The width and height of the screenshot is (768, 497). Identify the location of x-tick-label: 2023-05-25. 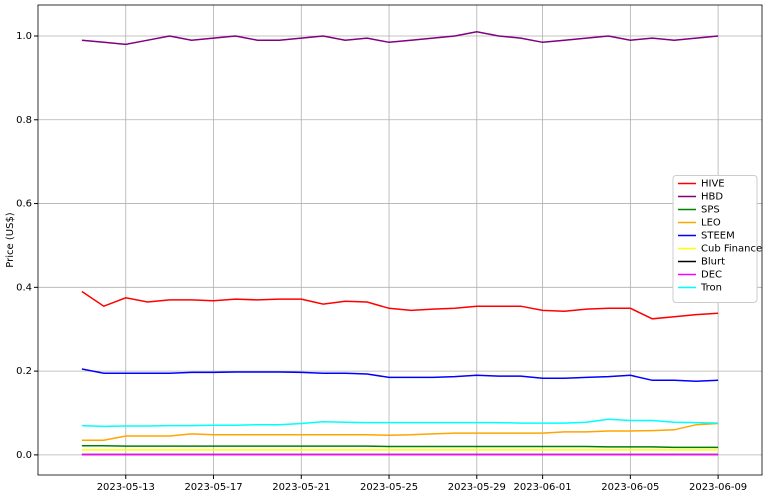
(389, 487).